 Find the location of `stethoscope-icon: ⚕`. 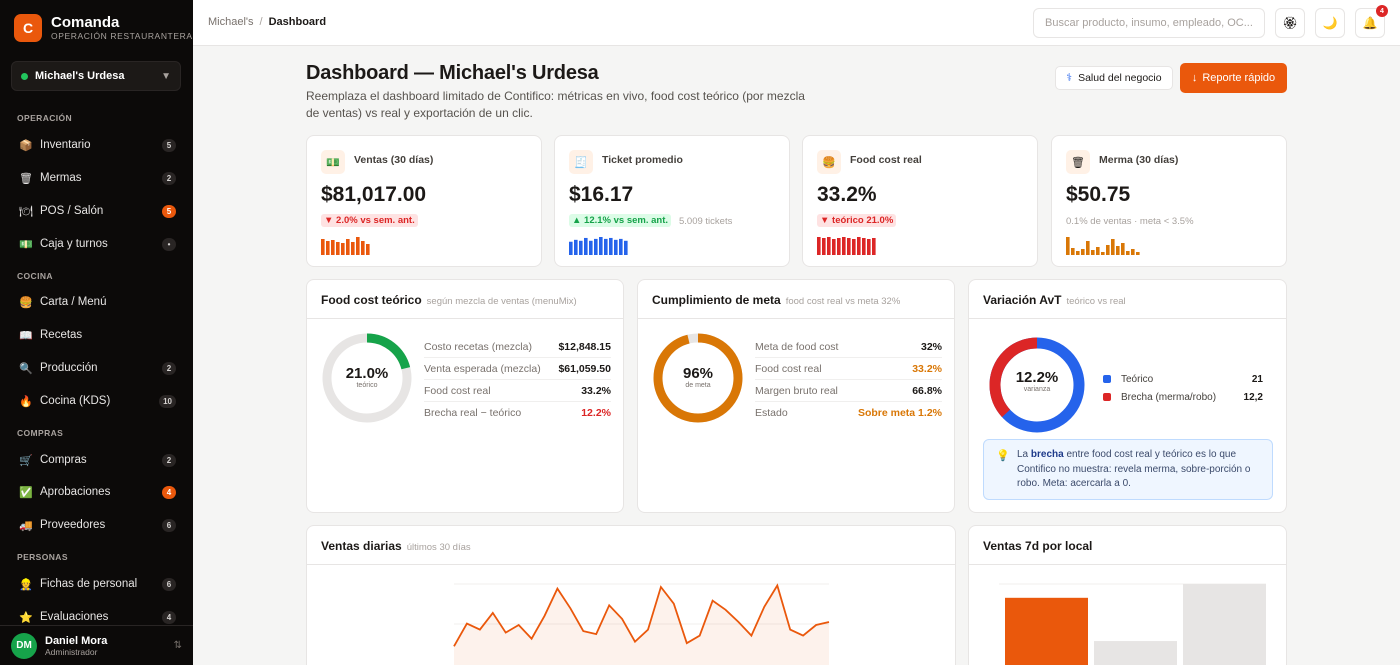

stethoscope-icon: ⚕ is located at coordinates (1069, 78).